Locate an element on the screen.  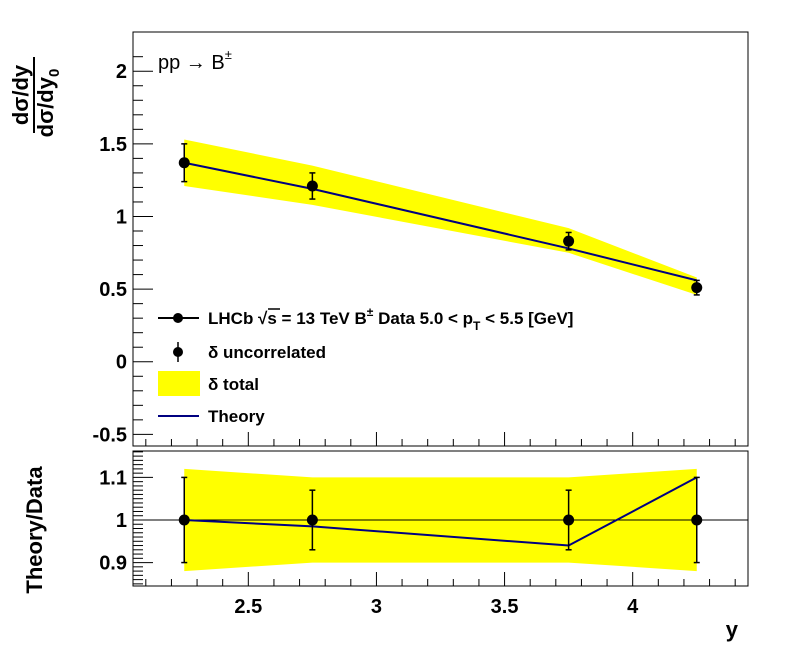
top-y-tick-label: 0 is located at coordinates (121, 363).